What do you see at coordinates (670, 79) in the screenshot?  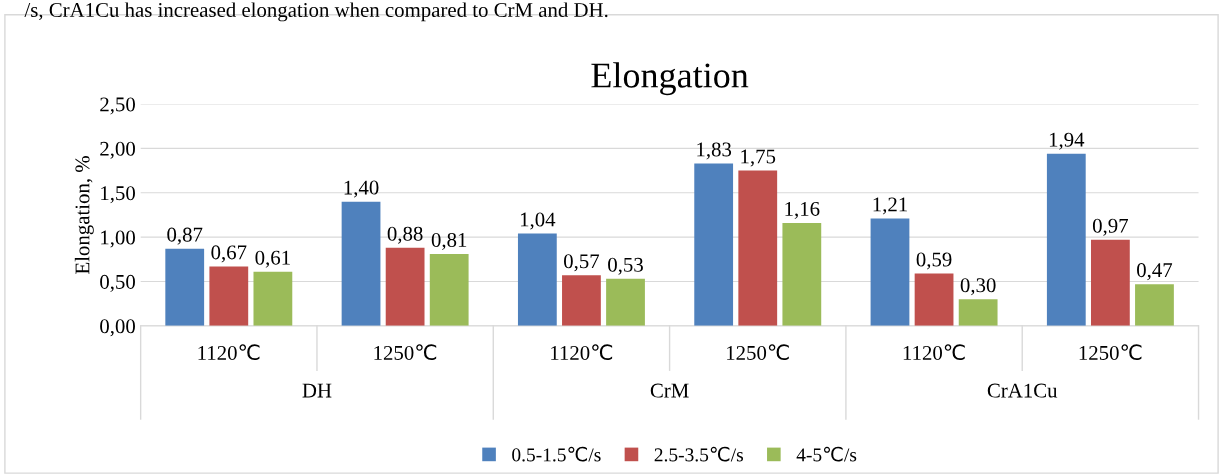 I see `chart-title: Elongation` at bounding box center [670, 79].